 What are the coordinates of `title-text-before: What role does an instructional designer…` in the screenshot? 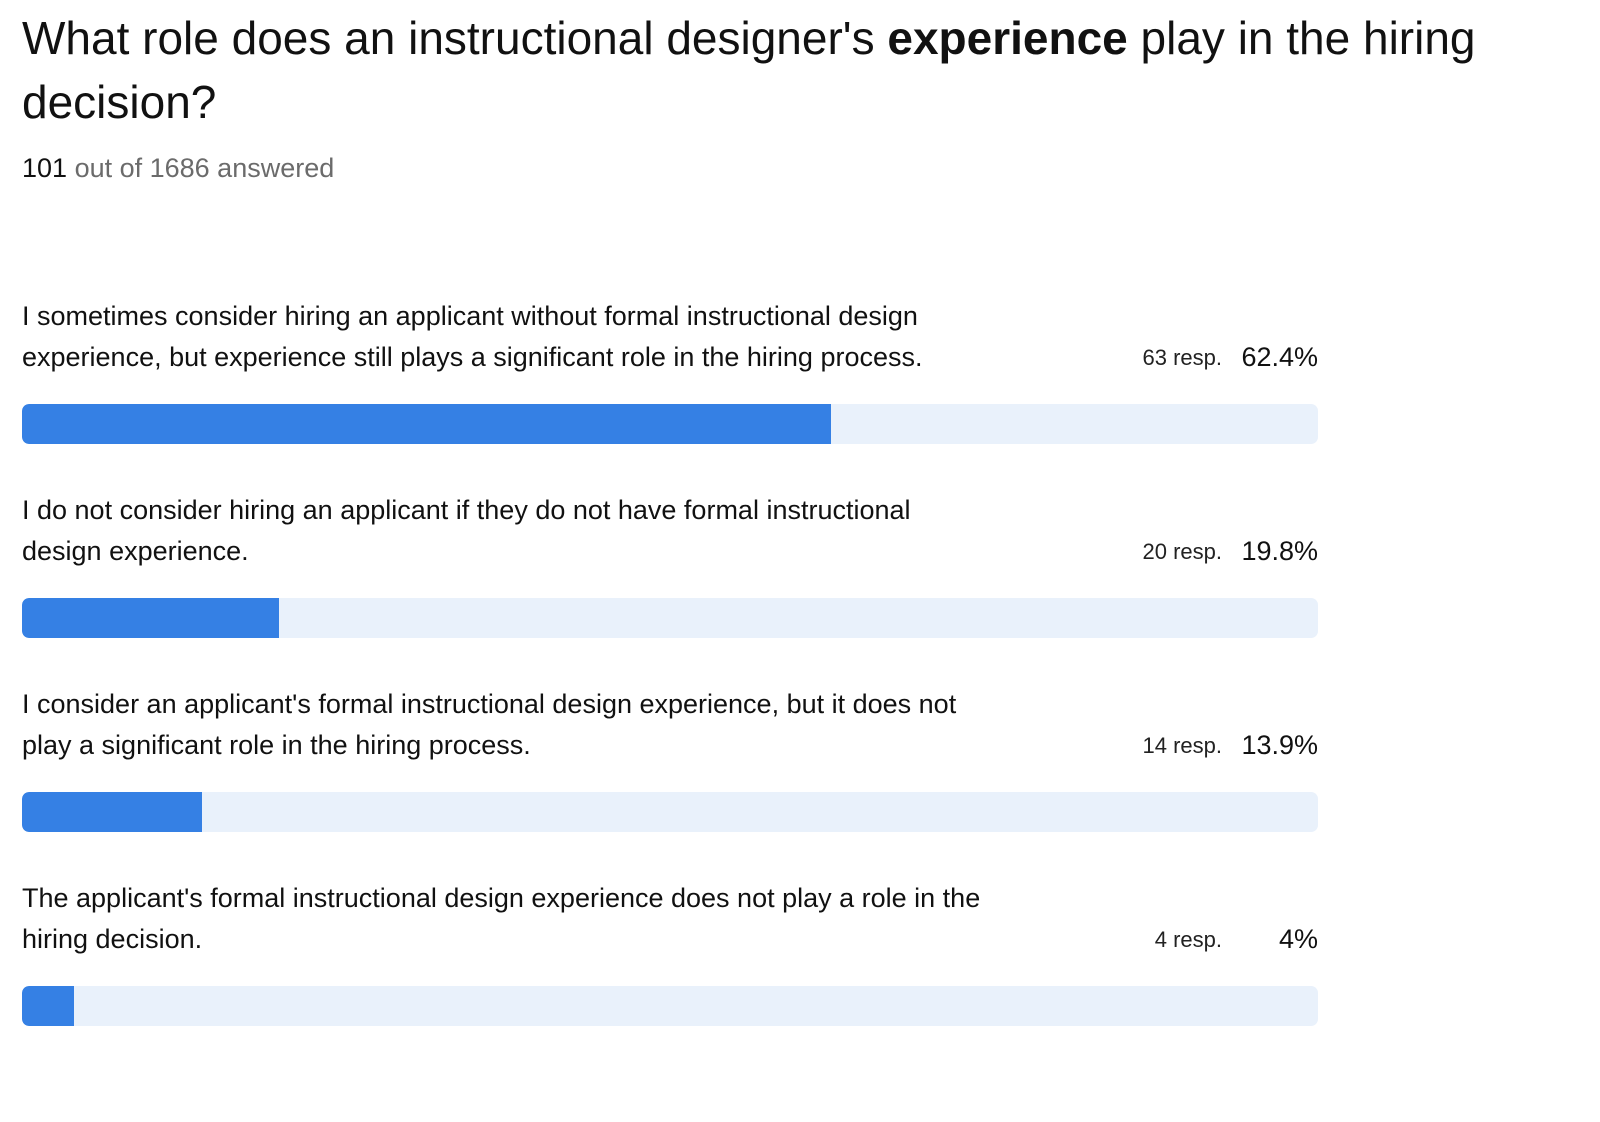 It's located at (455, 38).